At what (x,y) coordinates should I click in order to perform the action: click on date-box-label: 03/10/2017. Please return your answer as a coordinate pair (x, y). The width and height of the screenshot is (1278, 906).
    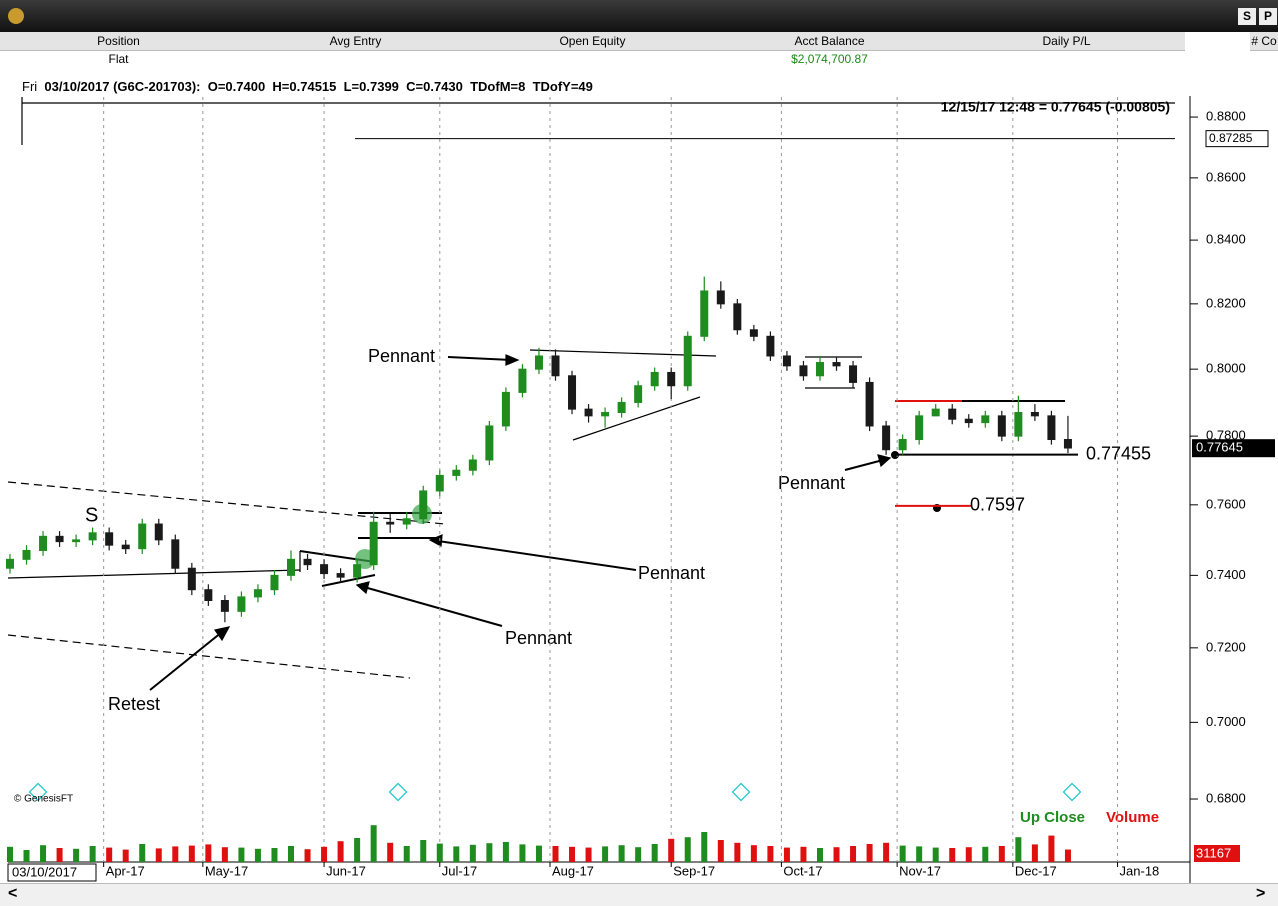
    Looking at the image, I should click on (44, 871).